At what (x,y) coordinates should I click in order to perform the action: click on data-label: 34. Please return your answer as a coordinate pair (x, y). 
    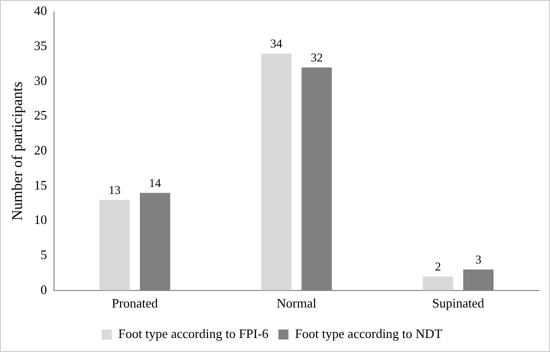
    Looking at the image, I should click on (276, 43).